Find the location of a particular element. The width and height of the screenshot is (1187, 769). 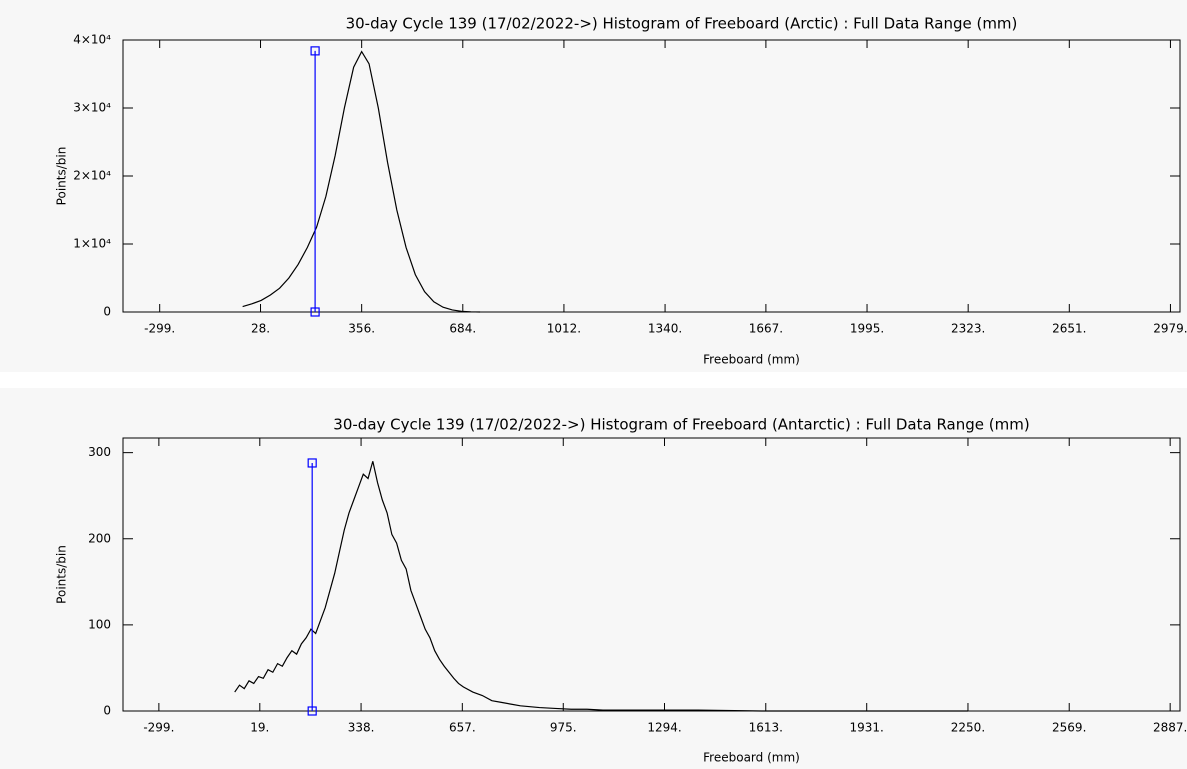

x-tick-label: 1931. is located at coordinates (867, 728).